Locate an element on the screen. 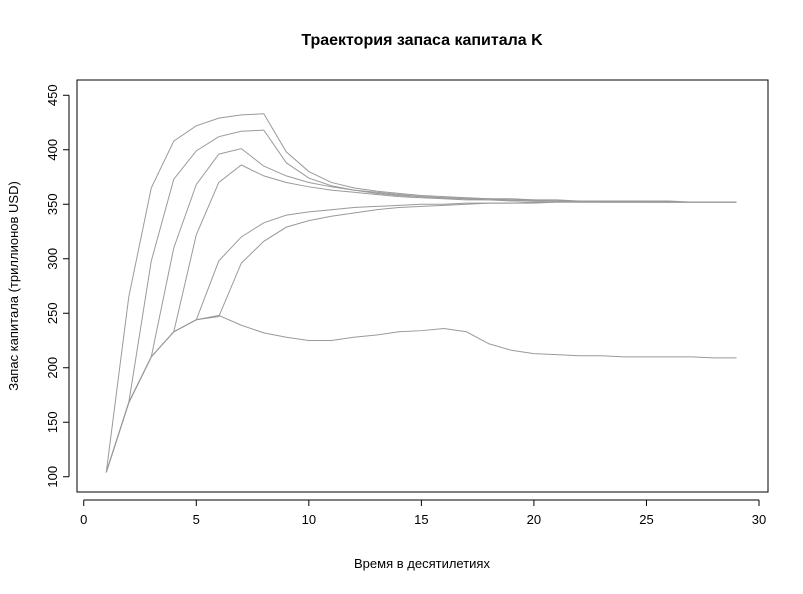 The image size is (803, 594). x-tick-label: 10 is located at coordinates (309, 519).